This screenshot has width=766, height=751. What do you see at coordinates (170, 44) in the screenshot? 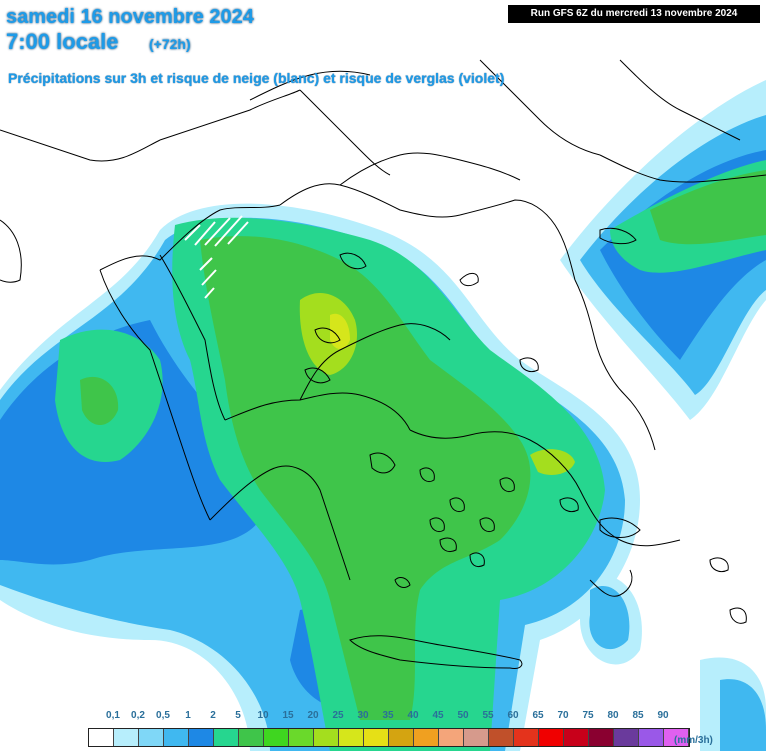
I see `forecast-lead-time: (+72h)` at bounding box center [170, 44].